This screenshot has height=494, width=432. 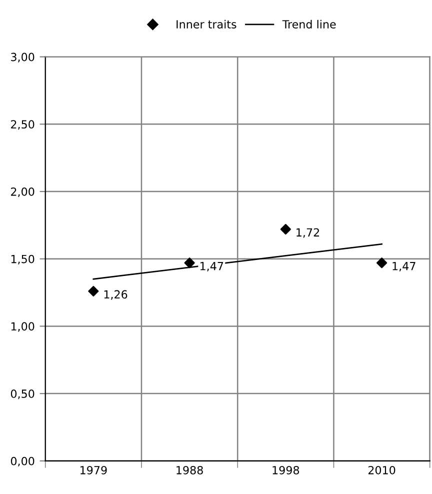 What do you see at coordinates (309, 24) in the screenshot?
I see `legend-label: Trend line` at bounding box center [309, 24].